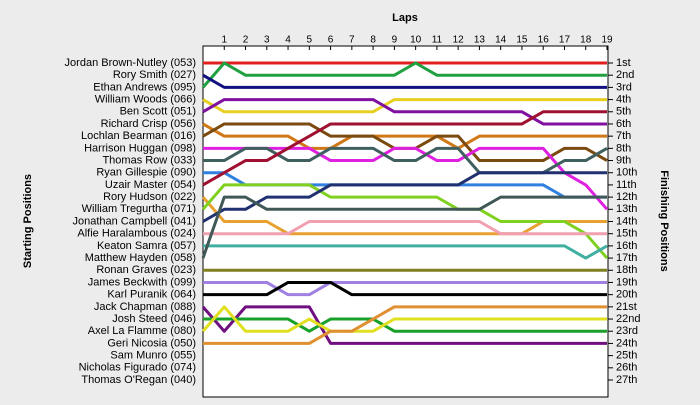 This screenshot has width=700, height=405. What do you see at coordinates (626, 258) in the screenshot?
I see `y2-tick-label: 17th` at bounding box center [626, 258].